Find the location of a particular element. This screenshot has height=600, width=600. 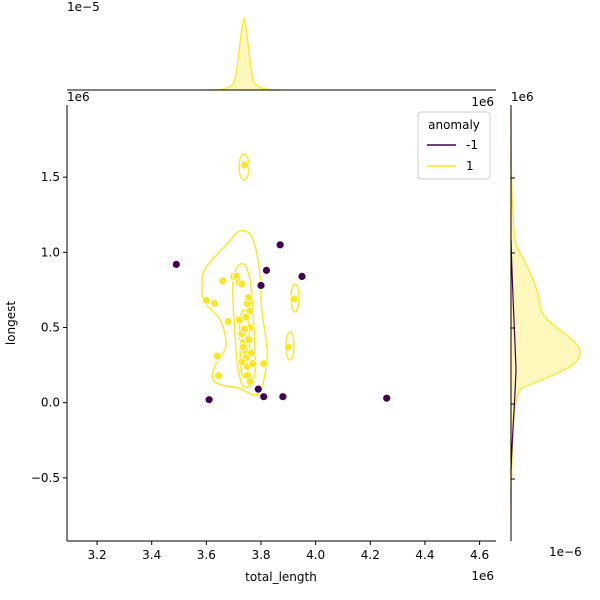

right-marginal-density is located at coordinates (545, 315).